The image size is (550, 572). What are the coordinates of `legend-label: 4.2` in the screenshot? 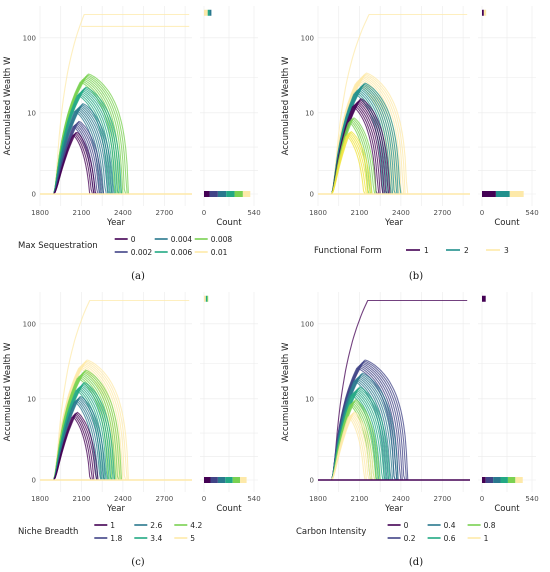 It's located at (196, 525).